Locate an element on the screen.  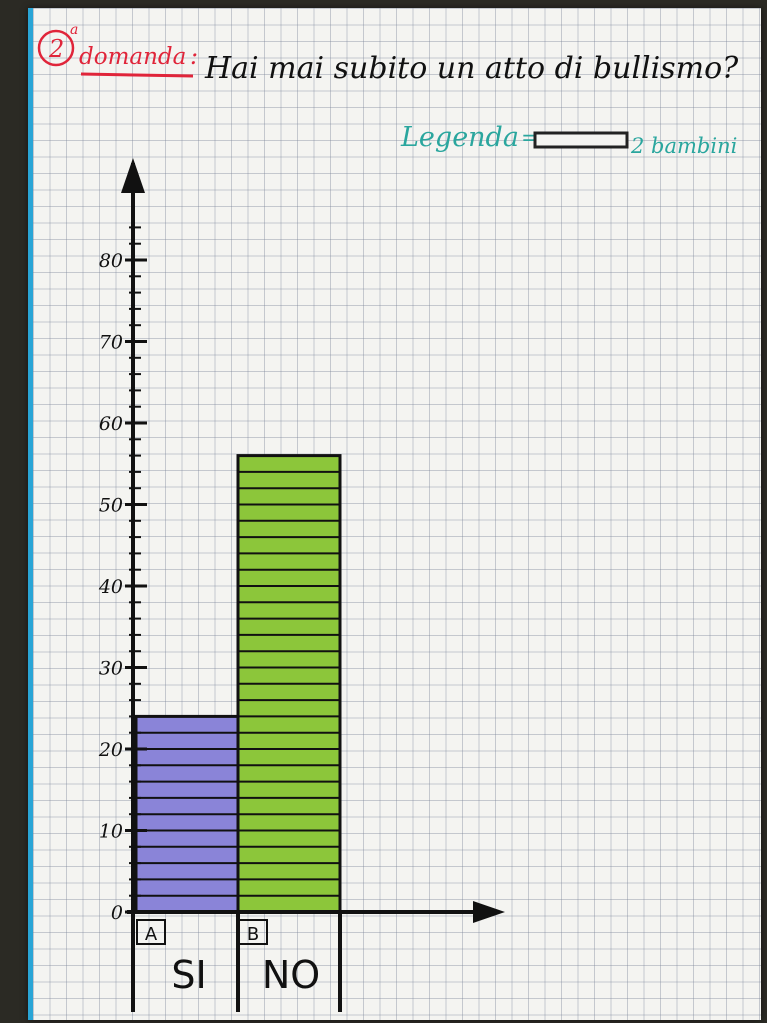
question-number-circle is located at coordinates (56, 48).